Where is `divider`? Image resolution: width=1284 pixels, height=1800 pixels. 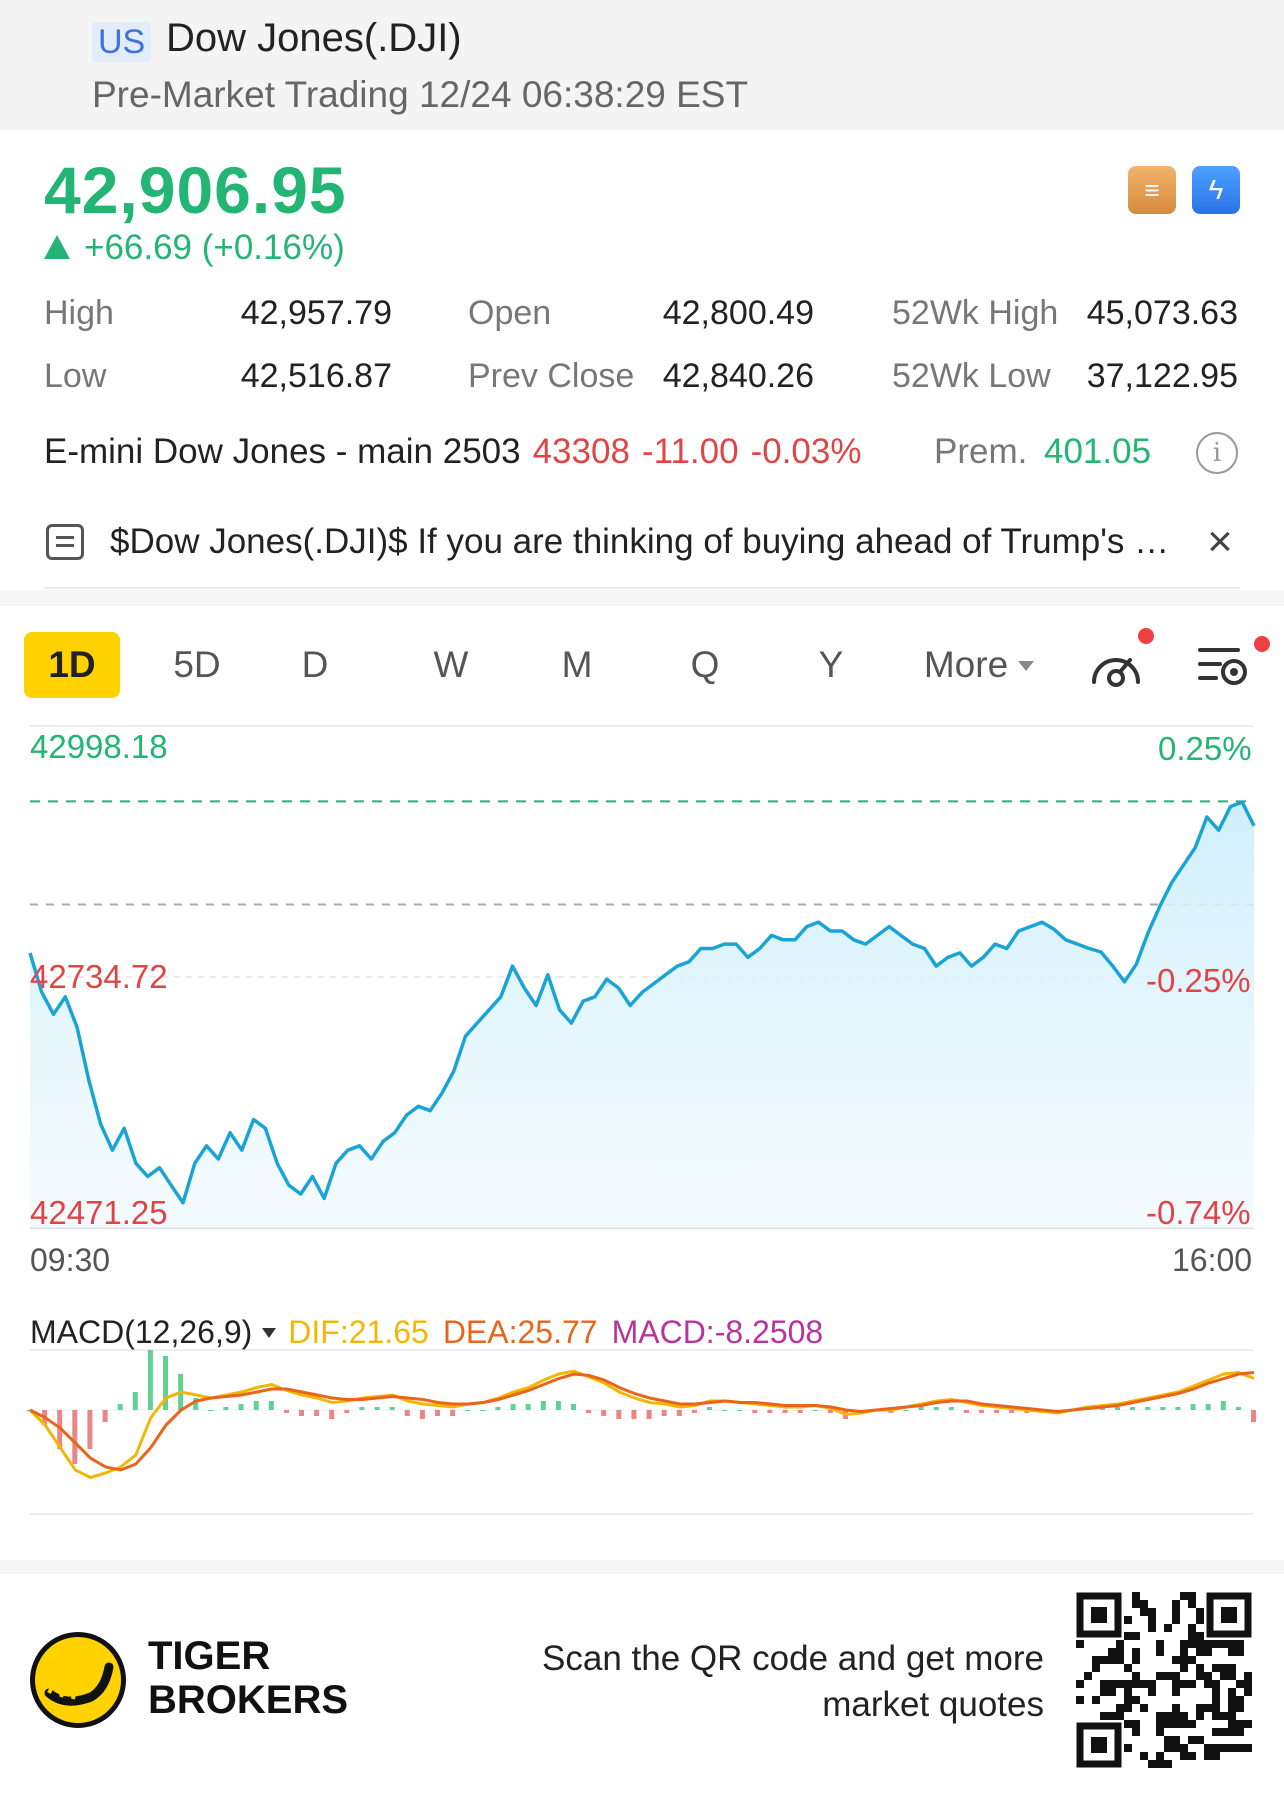
divider is located at coordinates (642, 588).